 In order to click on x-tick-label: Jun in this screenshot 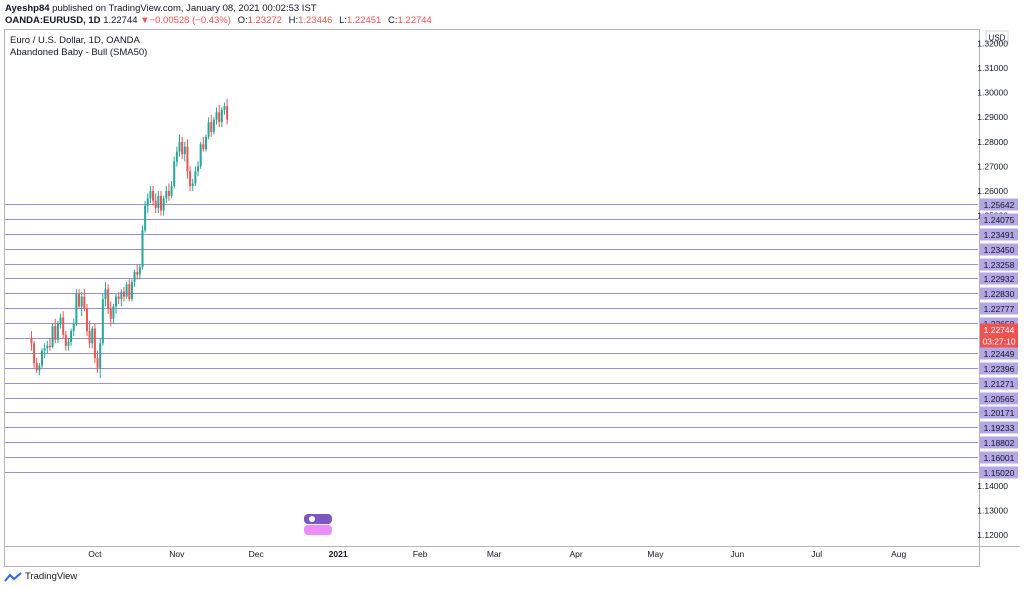, I will do `click(738, 554)`.